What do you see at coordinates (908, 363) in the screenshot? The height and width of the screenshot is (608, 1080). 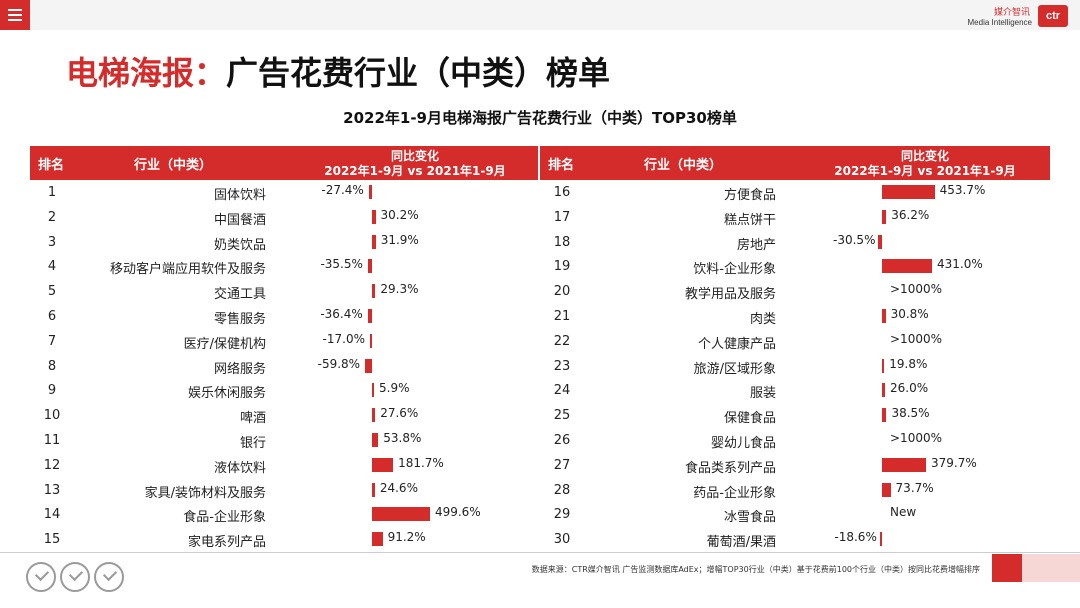 I see `change-value-label: 19.8%` at bounding box center [908, 363].